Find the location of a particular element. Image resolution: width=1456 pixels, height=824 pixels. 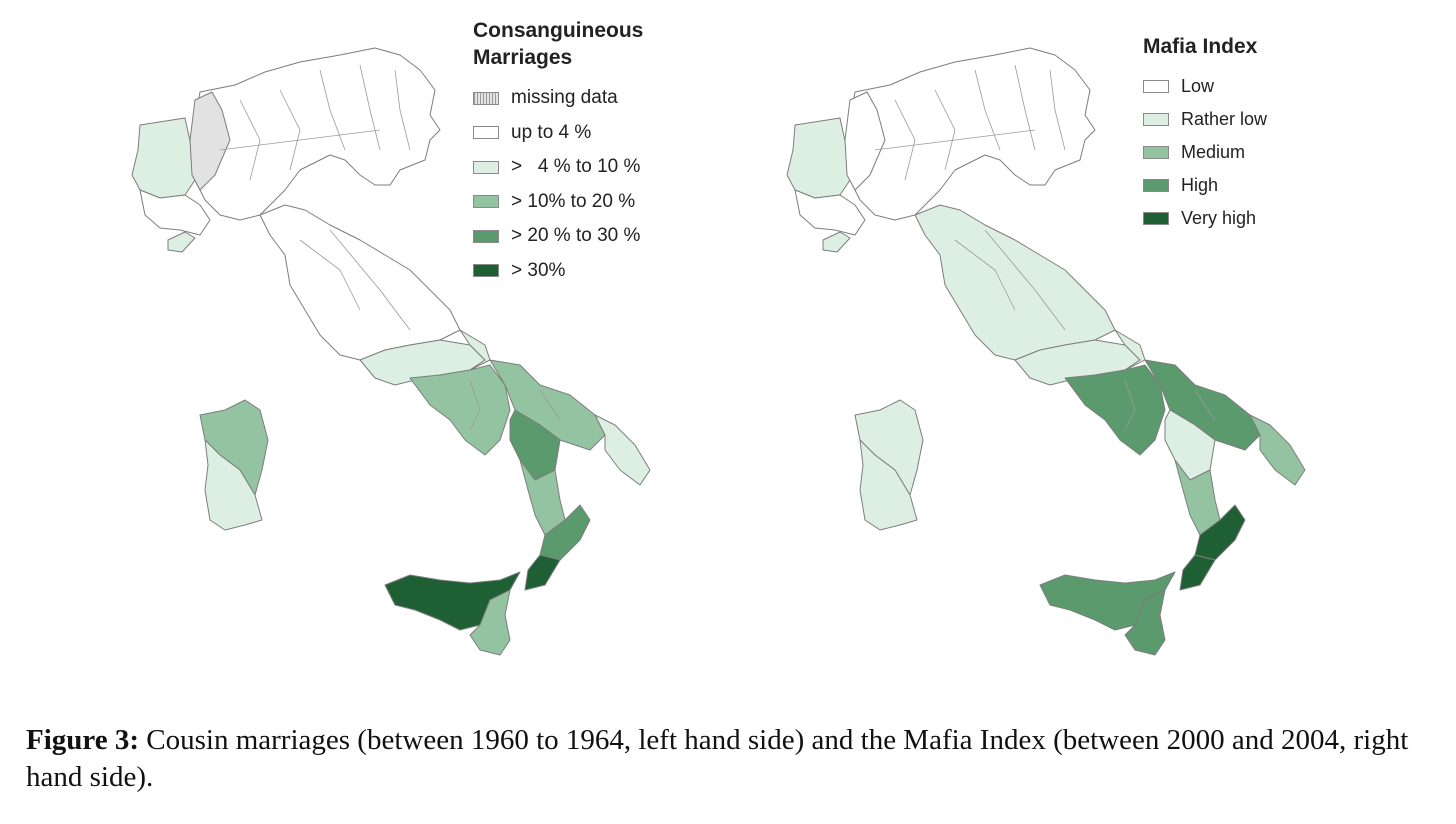

legend-label: Low is located at coordinates (1198, 86).